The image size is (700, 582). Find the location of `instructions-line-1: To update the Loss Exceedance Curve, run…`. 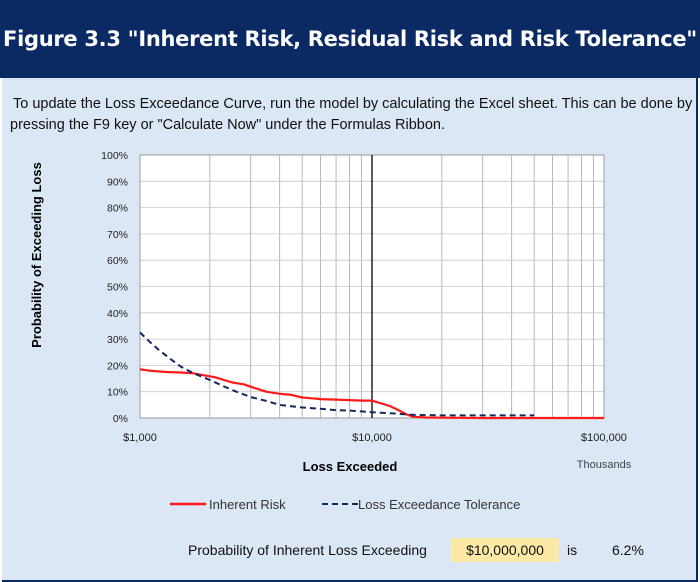

instructions-line-1: To update the Loss Exceedance Curve, run… is located at coordinates (353, 104).